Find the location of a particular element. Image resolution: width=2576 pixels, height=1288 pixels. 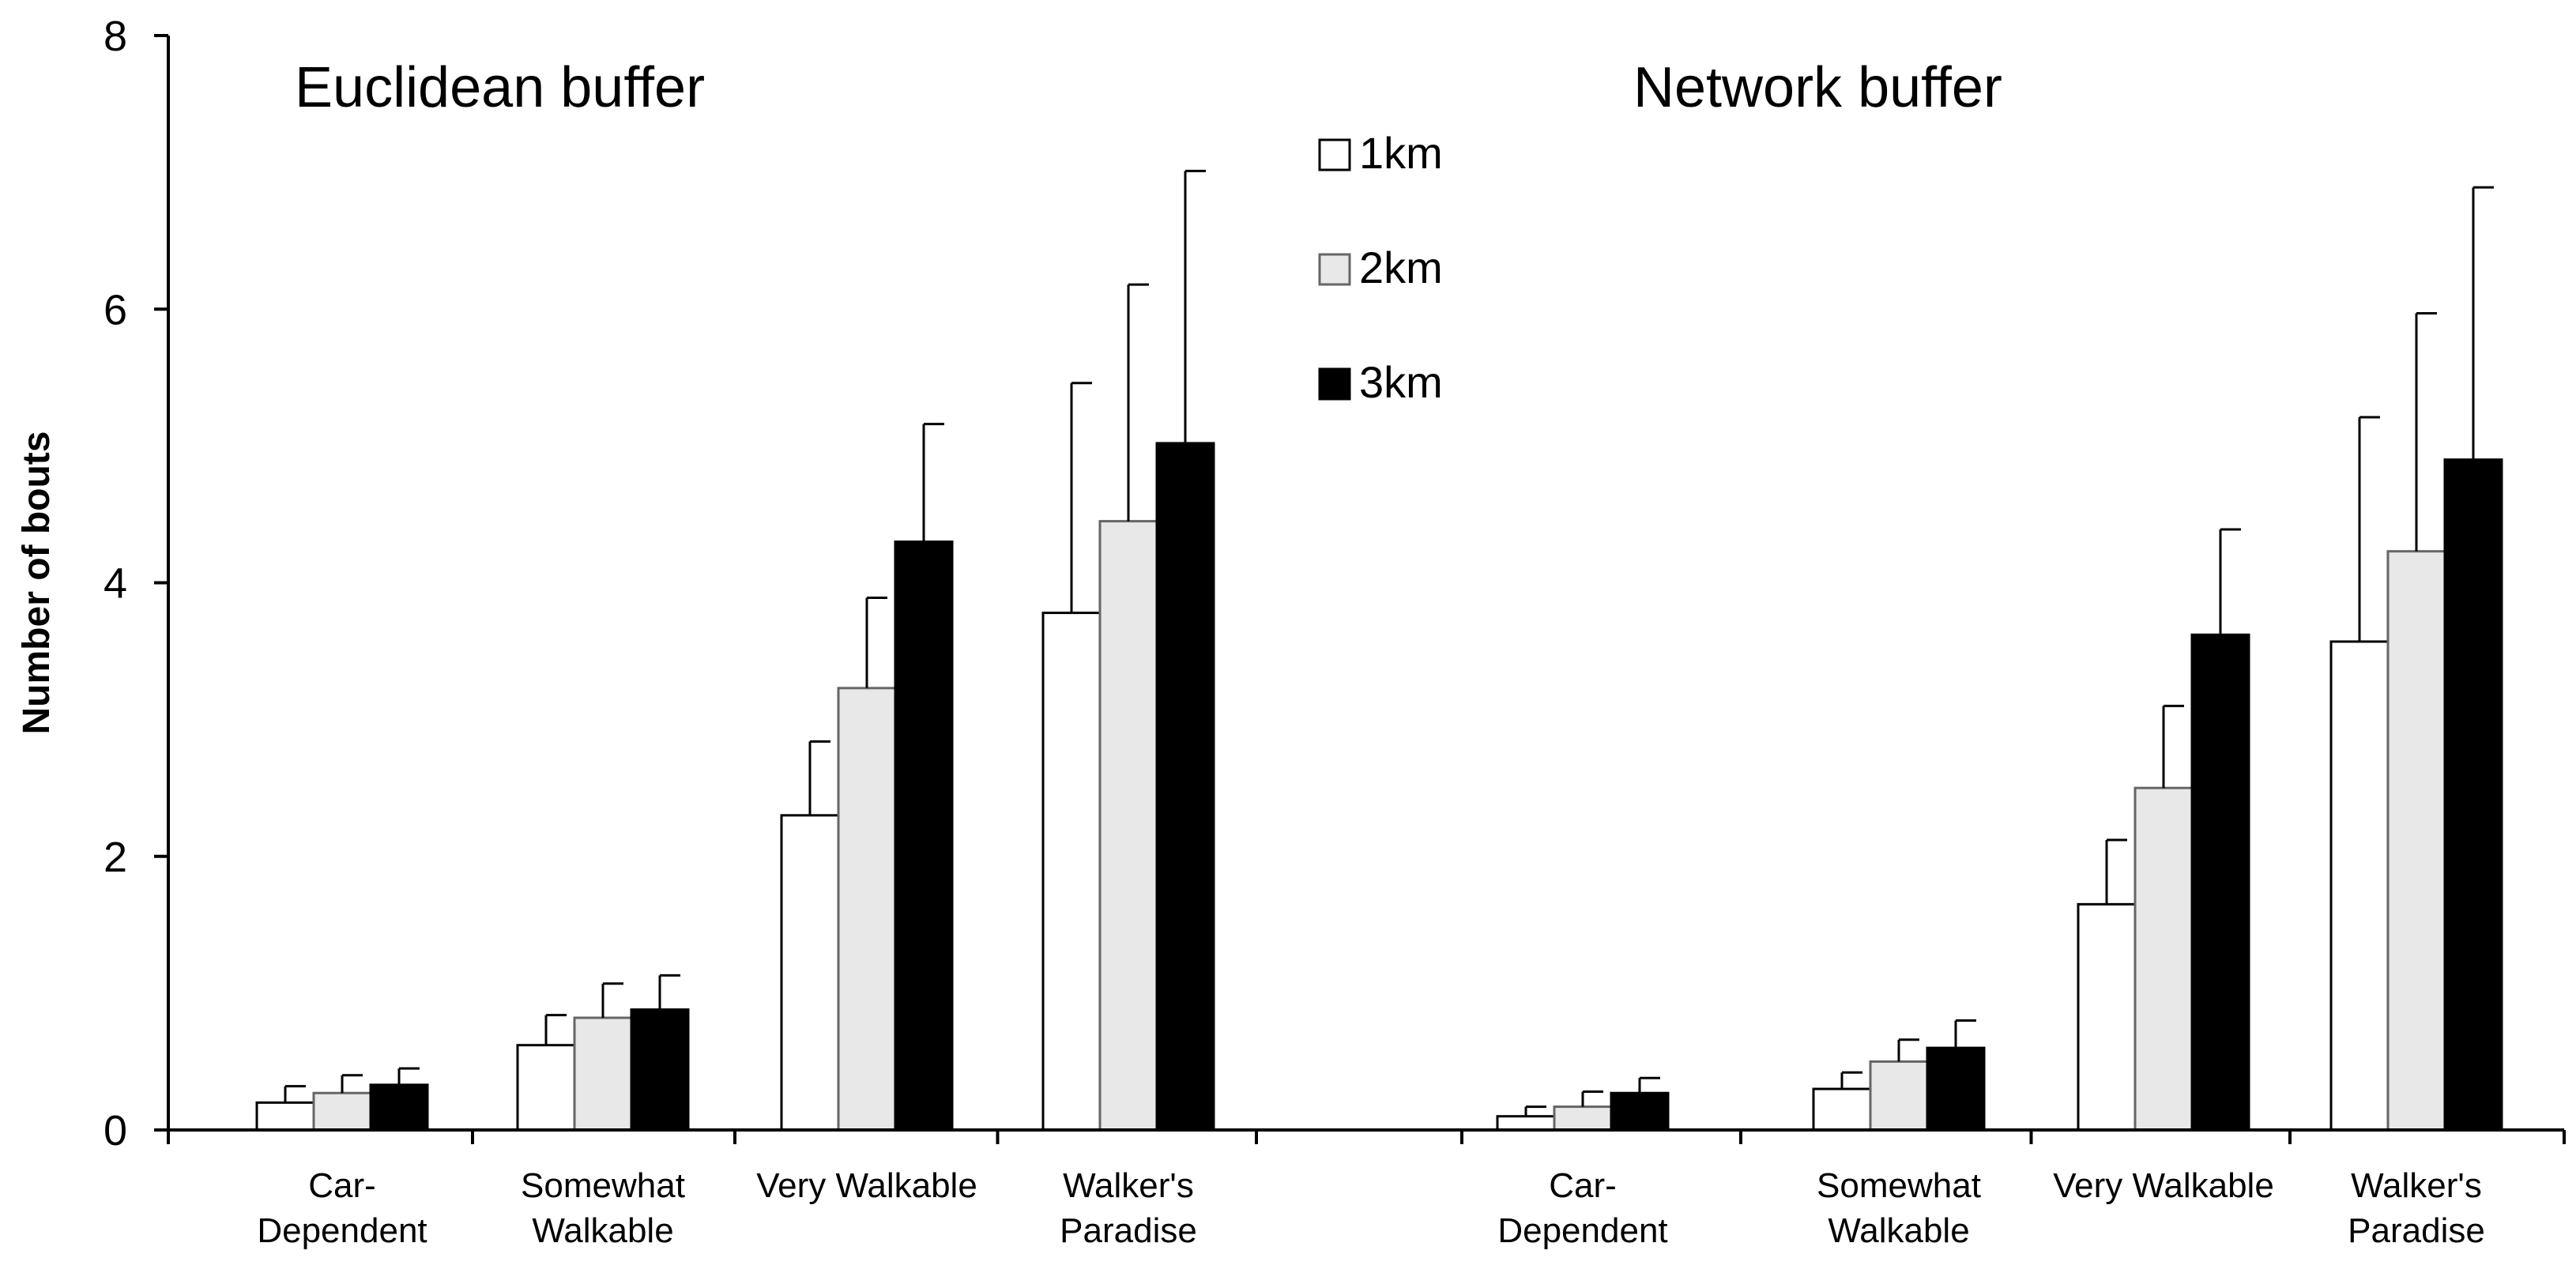

y-axis-label: Number of bouts is located at coordinates (37, 583).